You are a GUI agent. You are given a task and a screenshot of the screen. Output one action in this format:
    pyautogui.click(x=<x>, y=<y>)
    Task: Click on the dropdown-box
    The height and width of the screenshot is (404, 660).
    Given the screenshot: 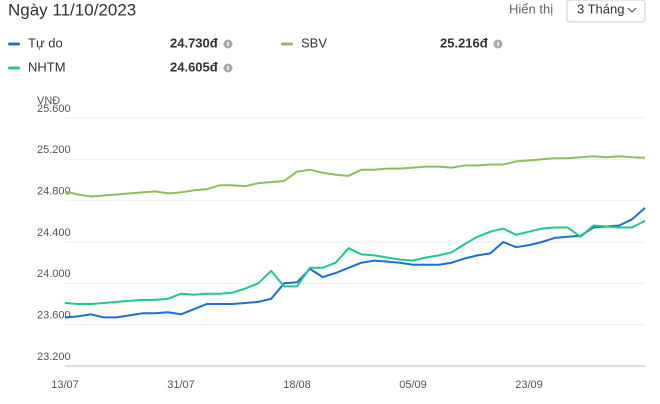 What is the action you would take?
    pyautogui.click(x=606, y=11)
    